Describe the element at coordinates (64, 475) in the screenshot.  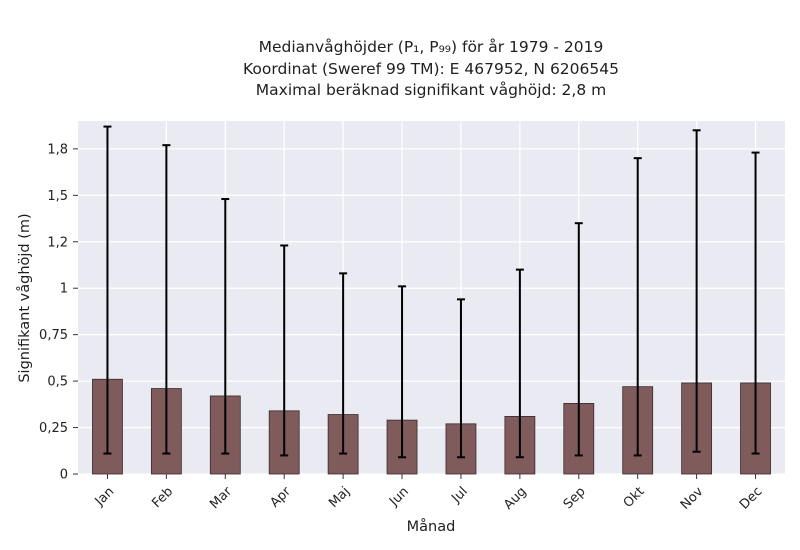
I see `y-tick-label: 0` at that location.